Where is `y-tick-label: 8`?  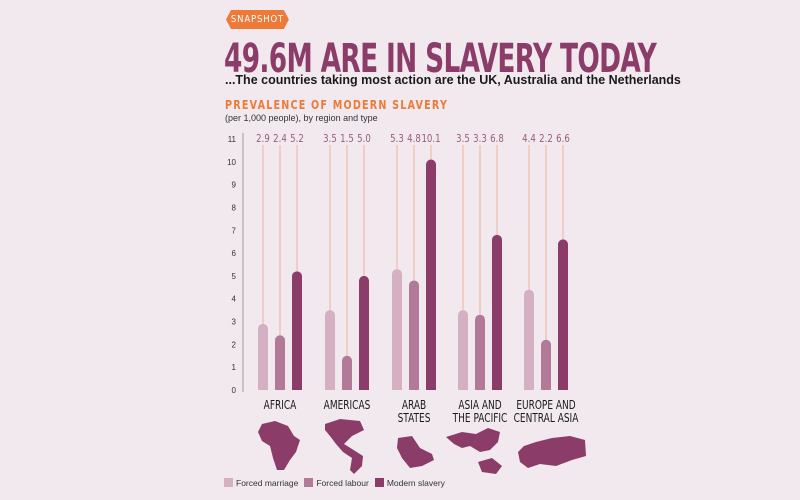
y-tick-label: 8 is located at coordinates (234, 207).